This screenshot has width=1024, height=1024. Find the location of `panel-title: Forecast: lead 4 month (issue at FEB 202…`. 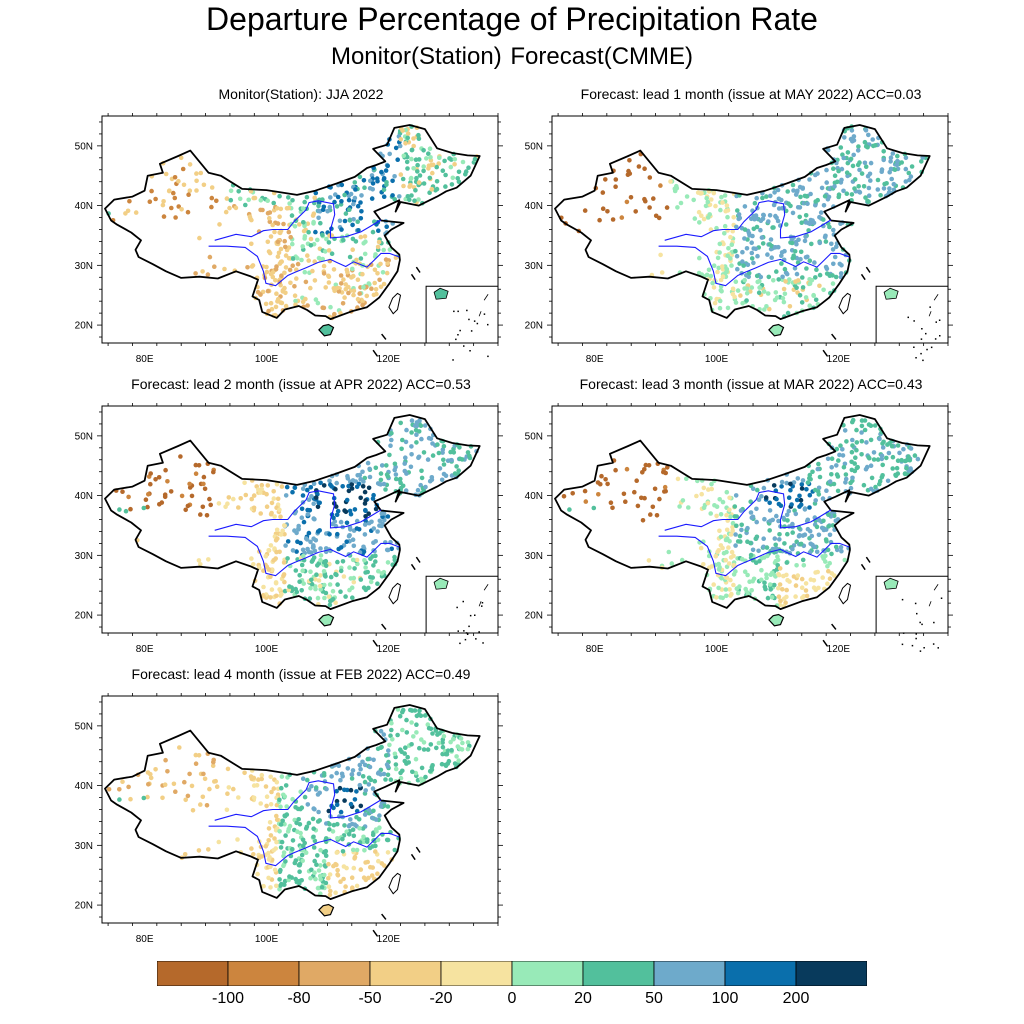

panel-title: Forecast: lead 4 month (issue at FEB 202… is located at coordinates (301, 674).